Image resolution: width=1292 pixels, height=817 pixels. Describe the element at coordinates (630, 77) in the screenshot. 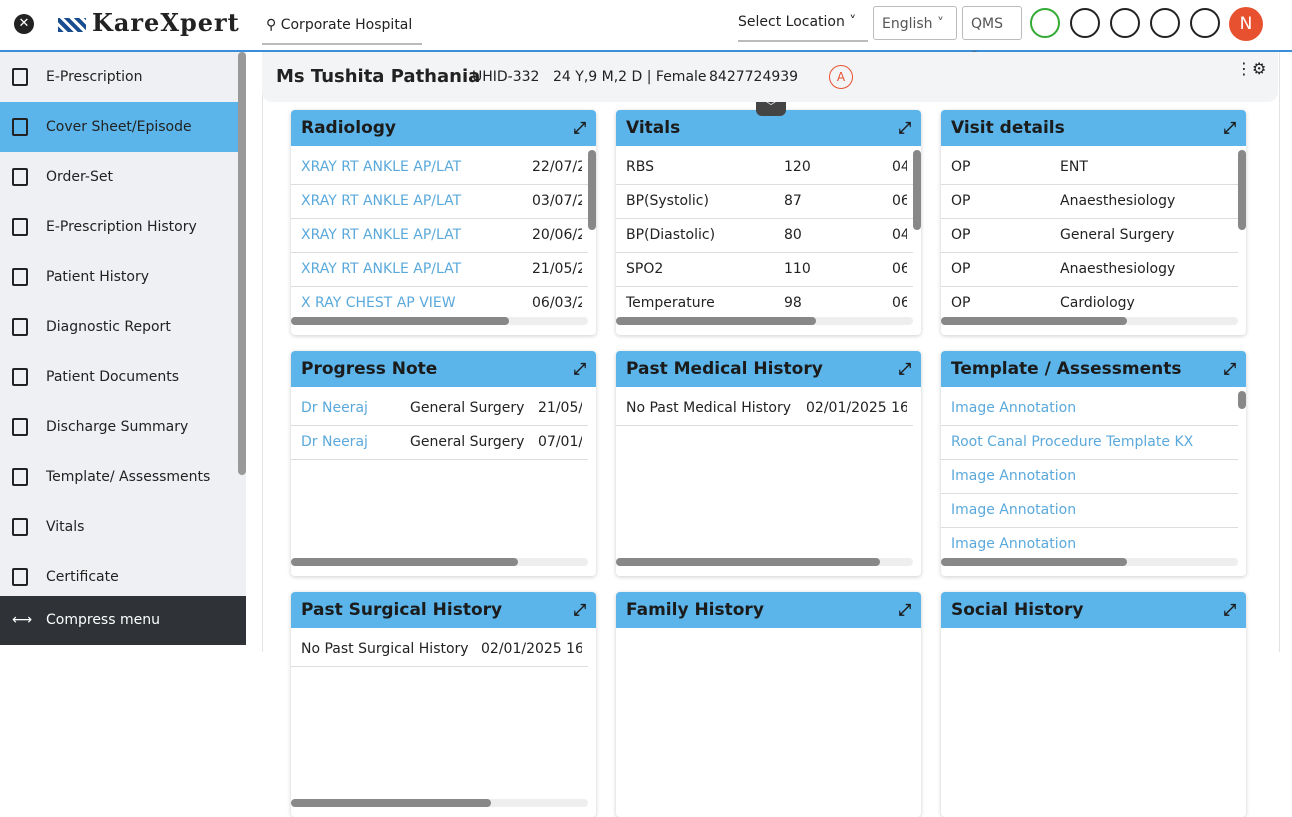

I see `age-gender: 24 Y,9 M,2 D | Female` at that location.